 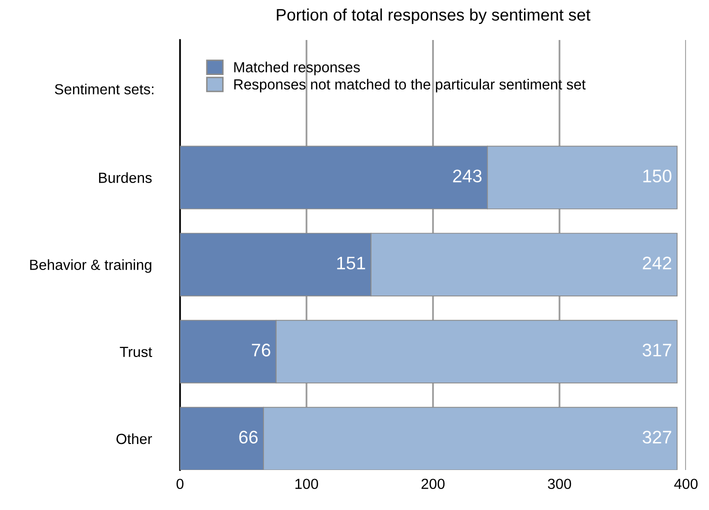 I want to click on x-tick-label: 200, so click(x=433, y=484).